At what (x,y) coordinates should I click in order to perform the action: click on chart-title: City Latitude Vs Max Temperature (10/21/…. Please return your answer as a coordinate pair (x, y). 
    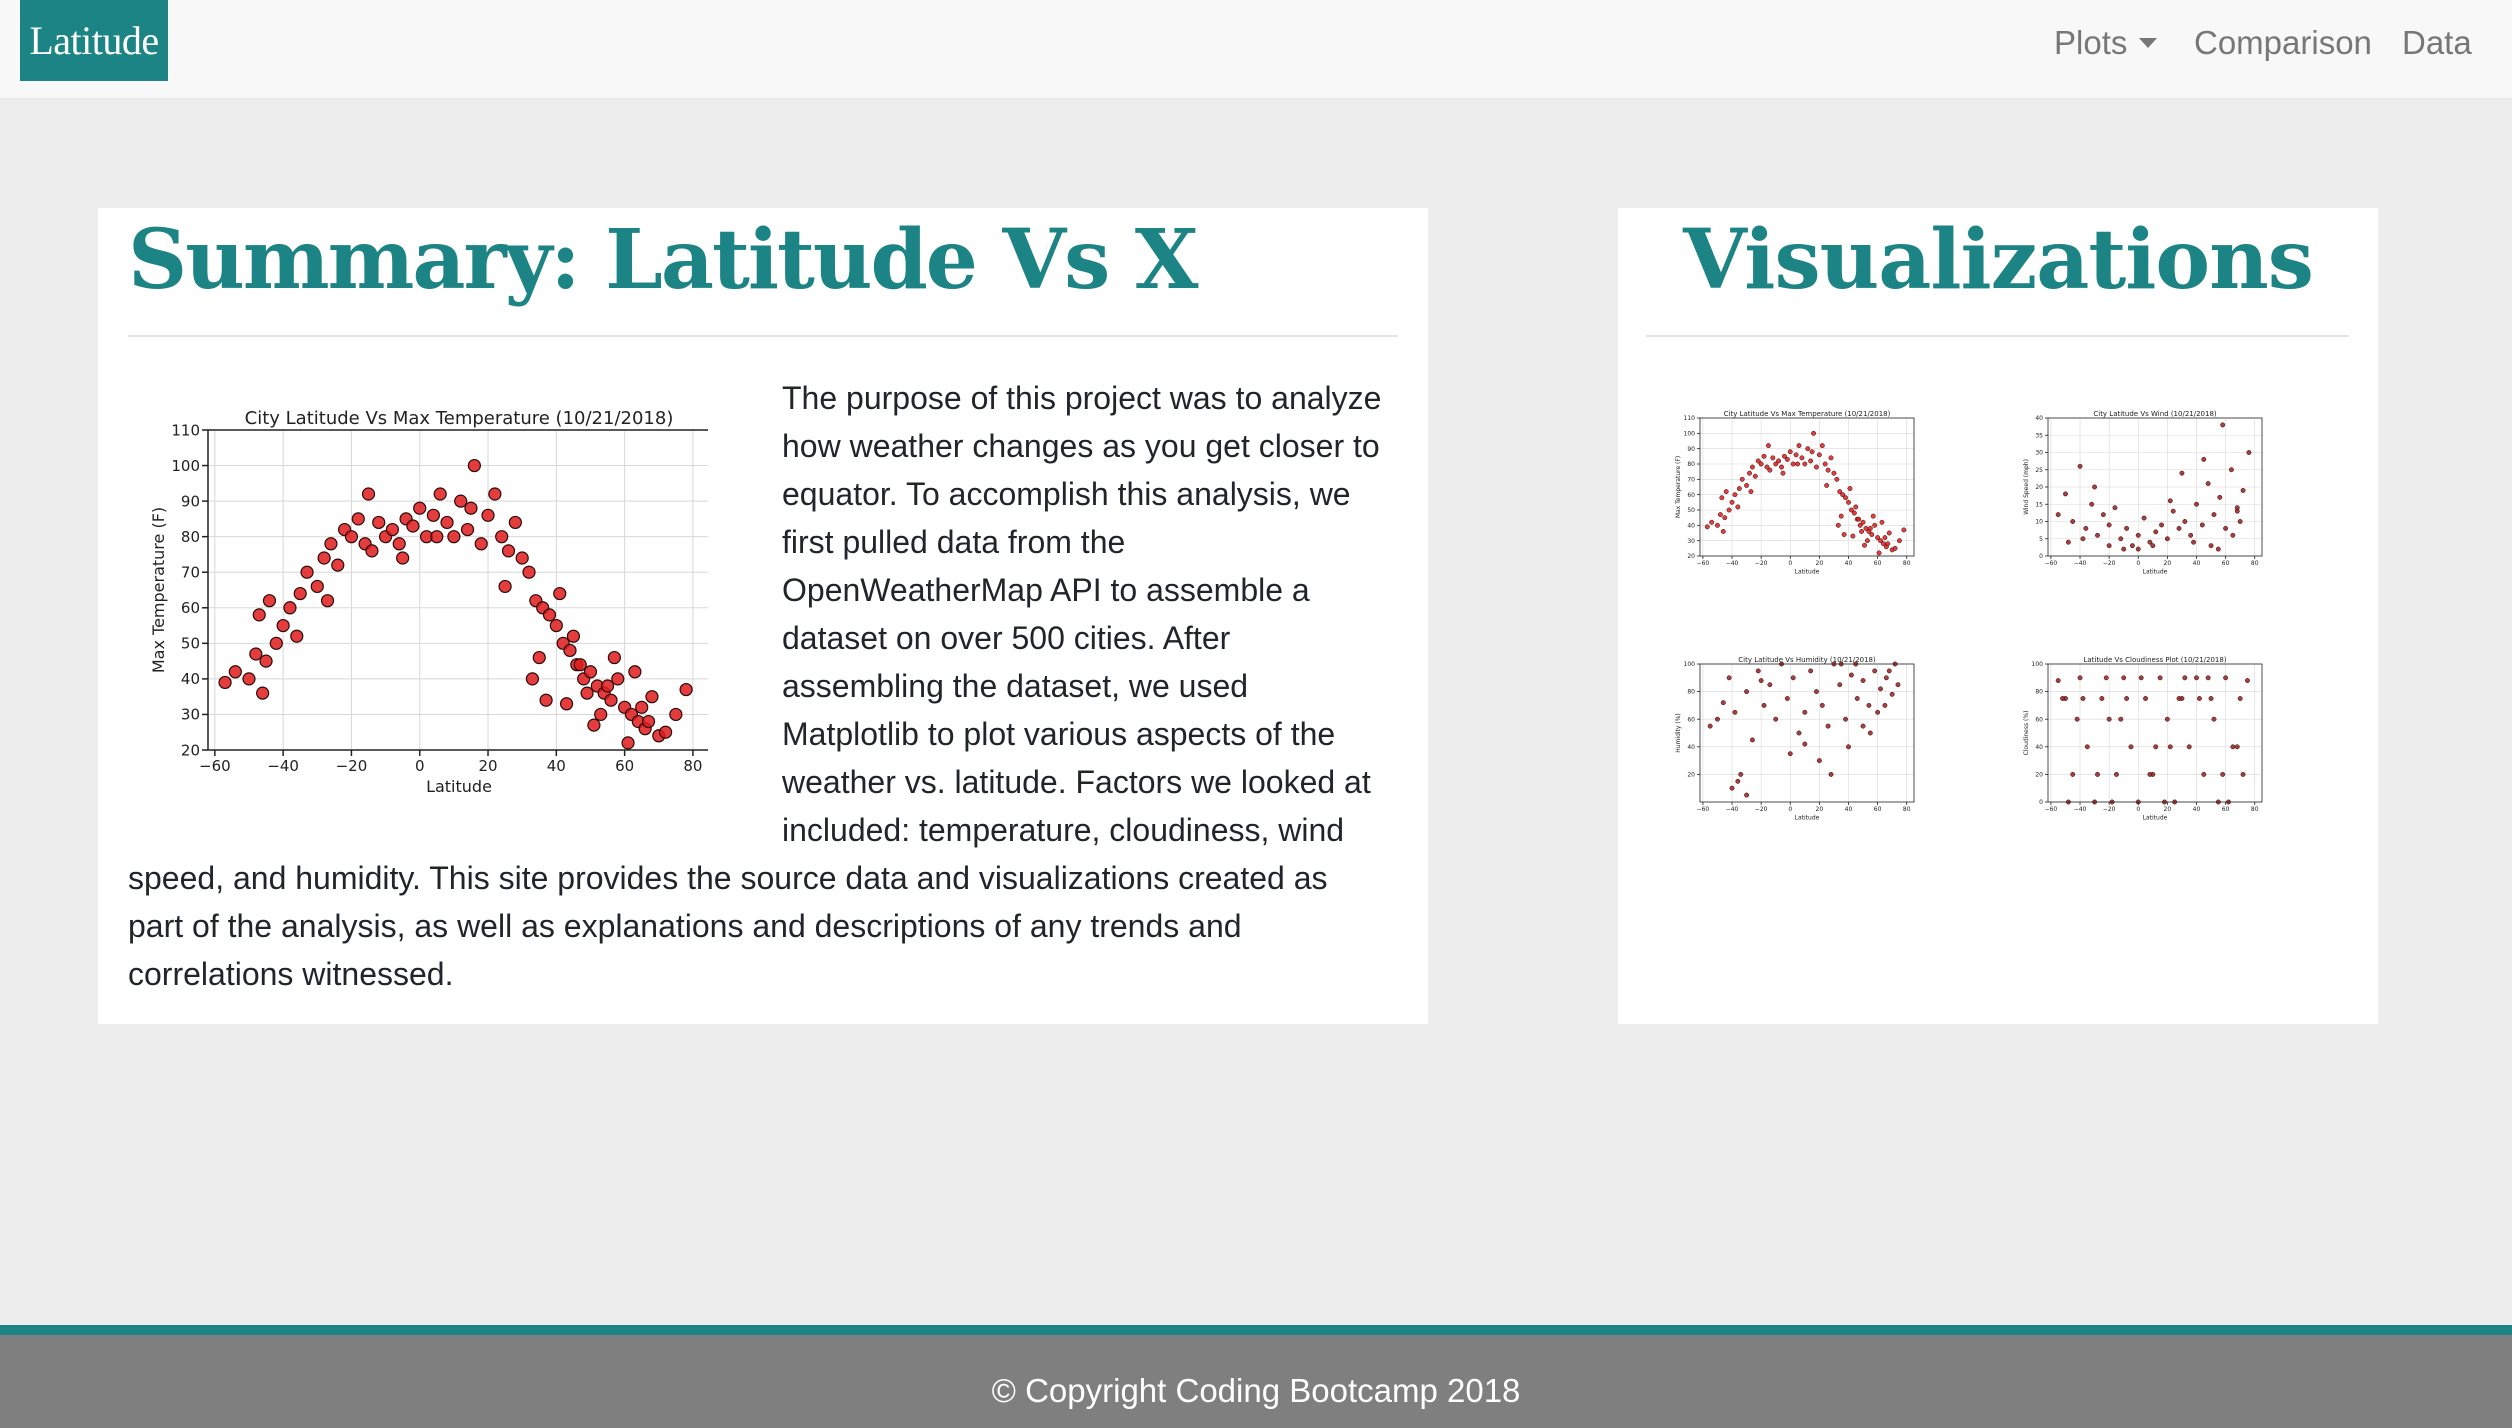
    Looking at the image, I should click on (459, 418).